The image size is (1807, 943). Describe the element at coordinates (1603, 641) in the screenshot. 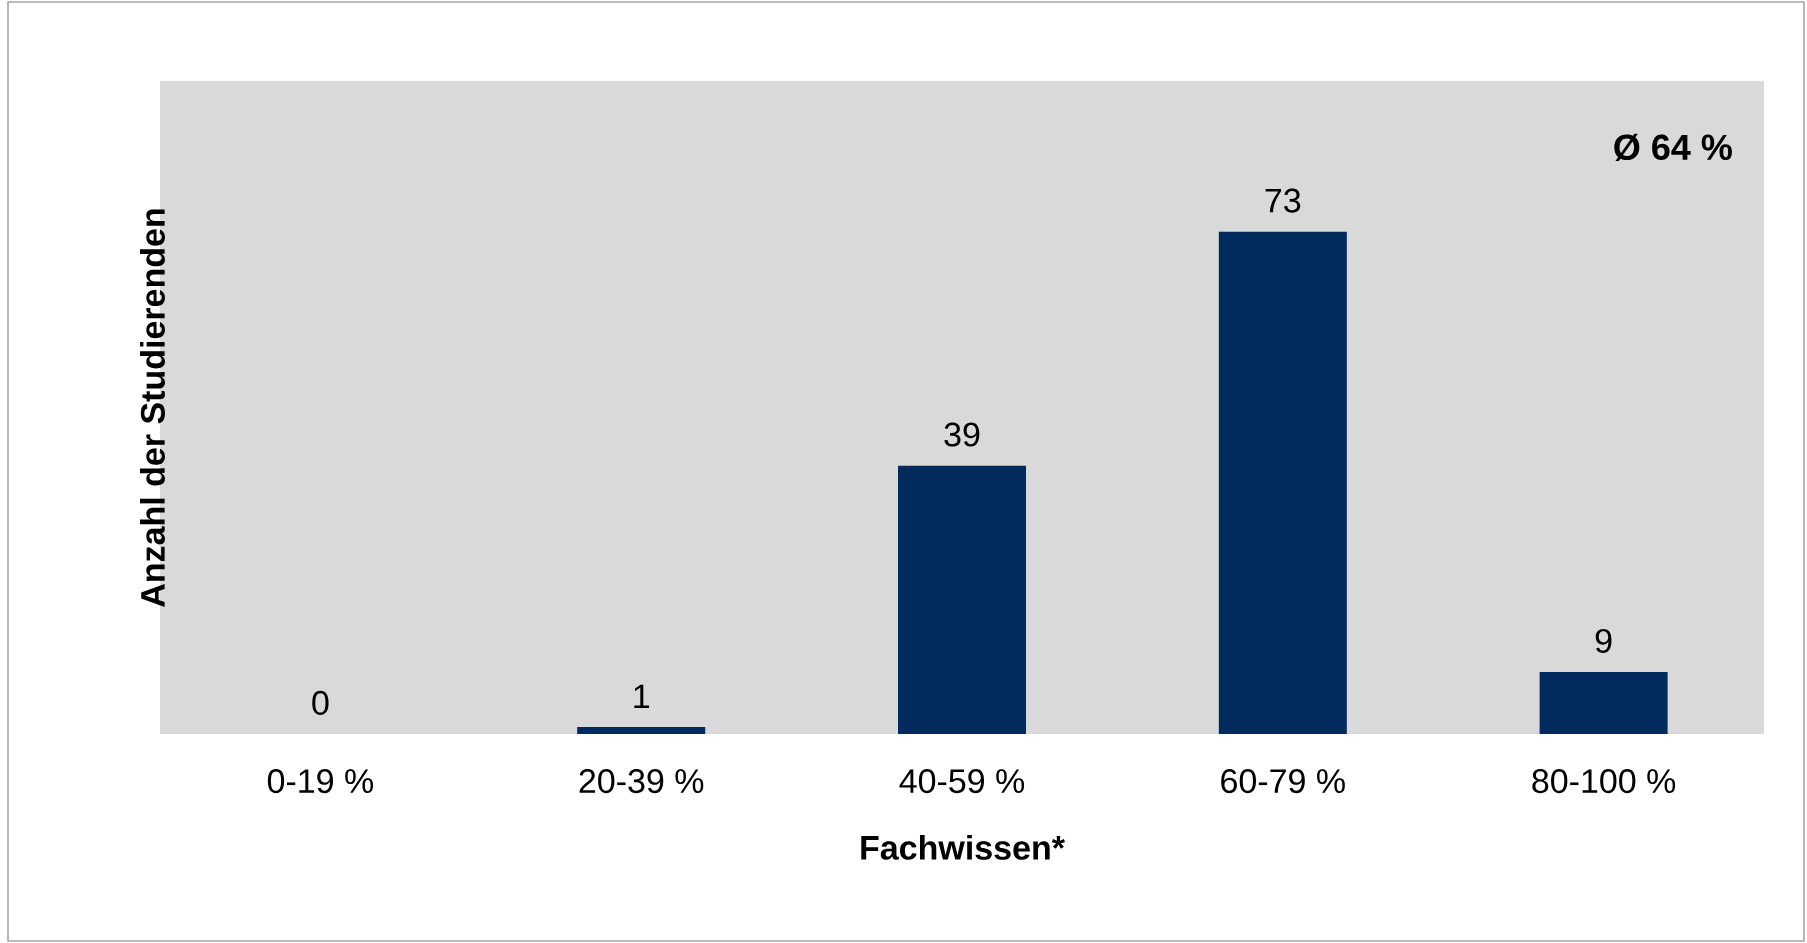

I see `data-label: 9` at that location.